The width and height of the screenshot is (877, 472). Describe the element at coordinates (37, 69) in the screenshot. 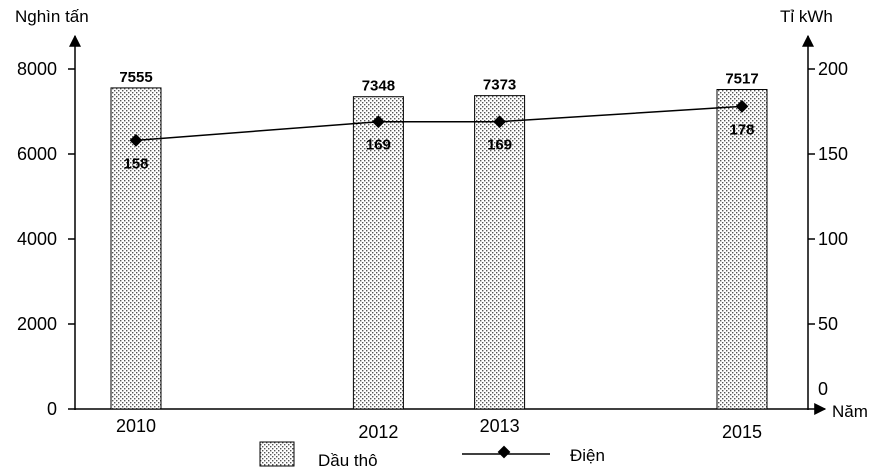

I see `left-tick-label: 8000` at that location.